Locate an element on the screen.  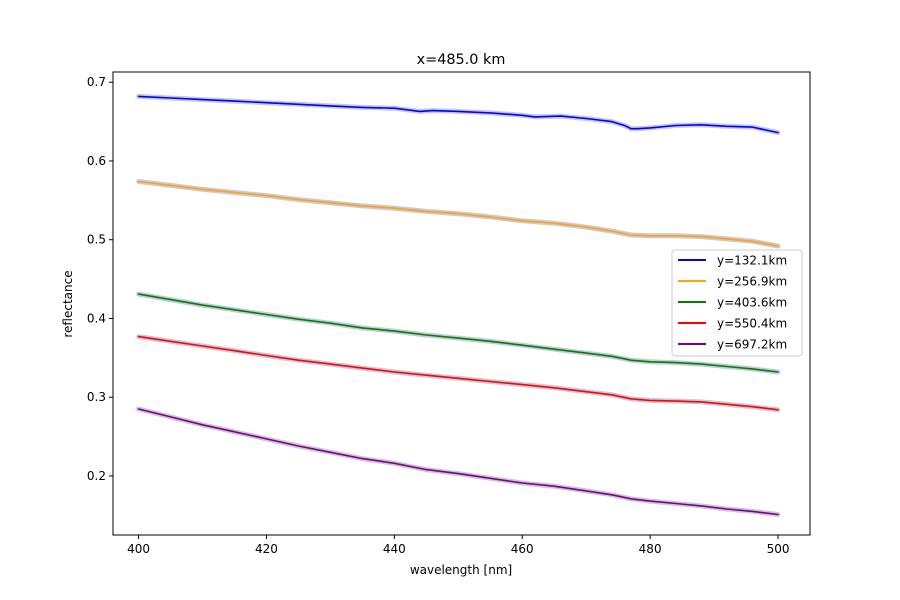
chart-title: x=485.0 km is located at coordinates (461, 60).